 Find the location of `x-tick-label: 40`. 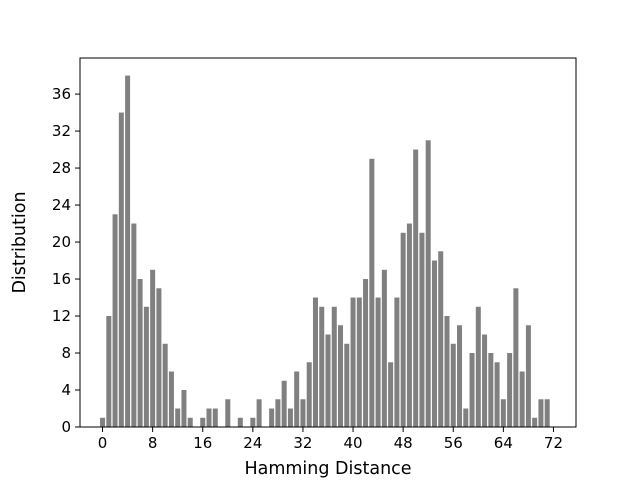

x-tick-label: 40 is located at coordinates (353, 443).